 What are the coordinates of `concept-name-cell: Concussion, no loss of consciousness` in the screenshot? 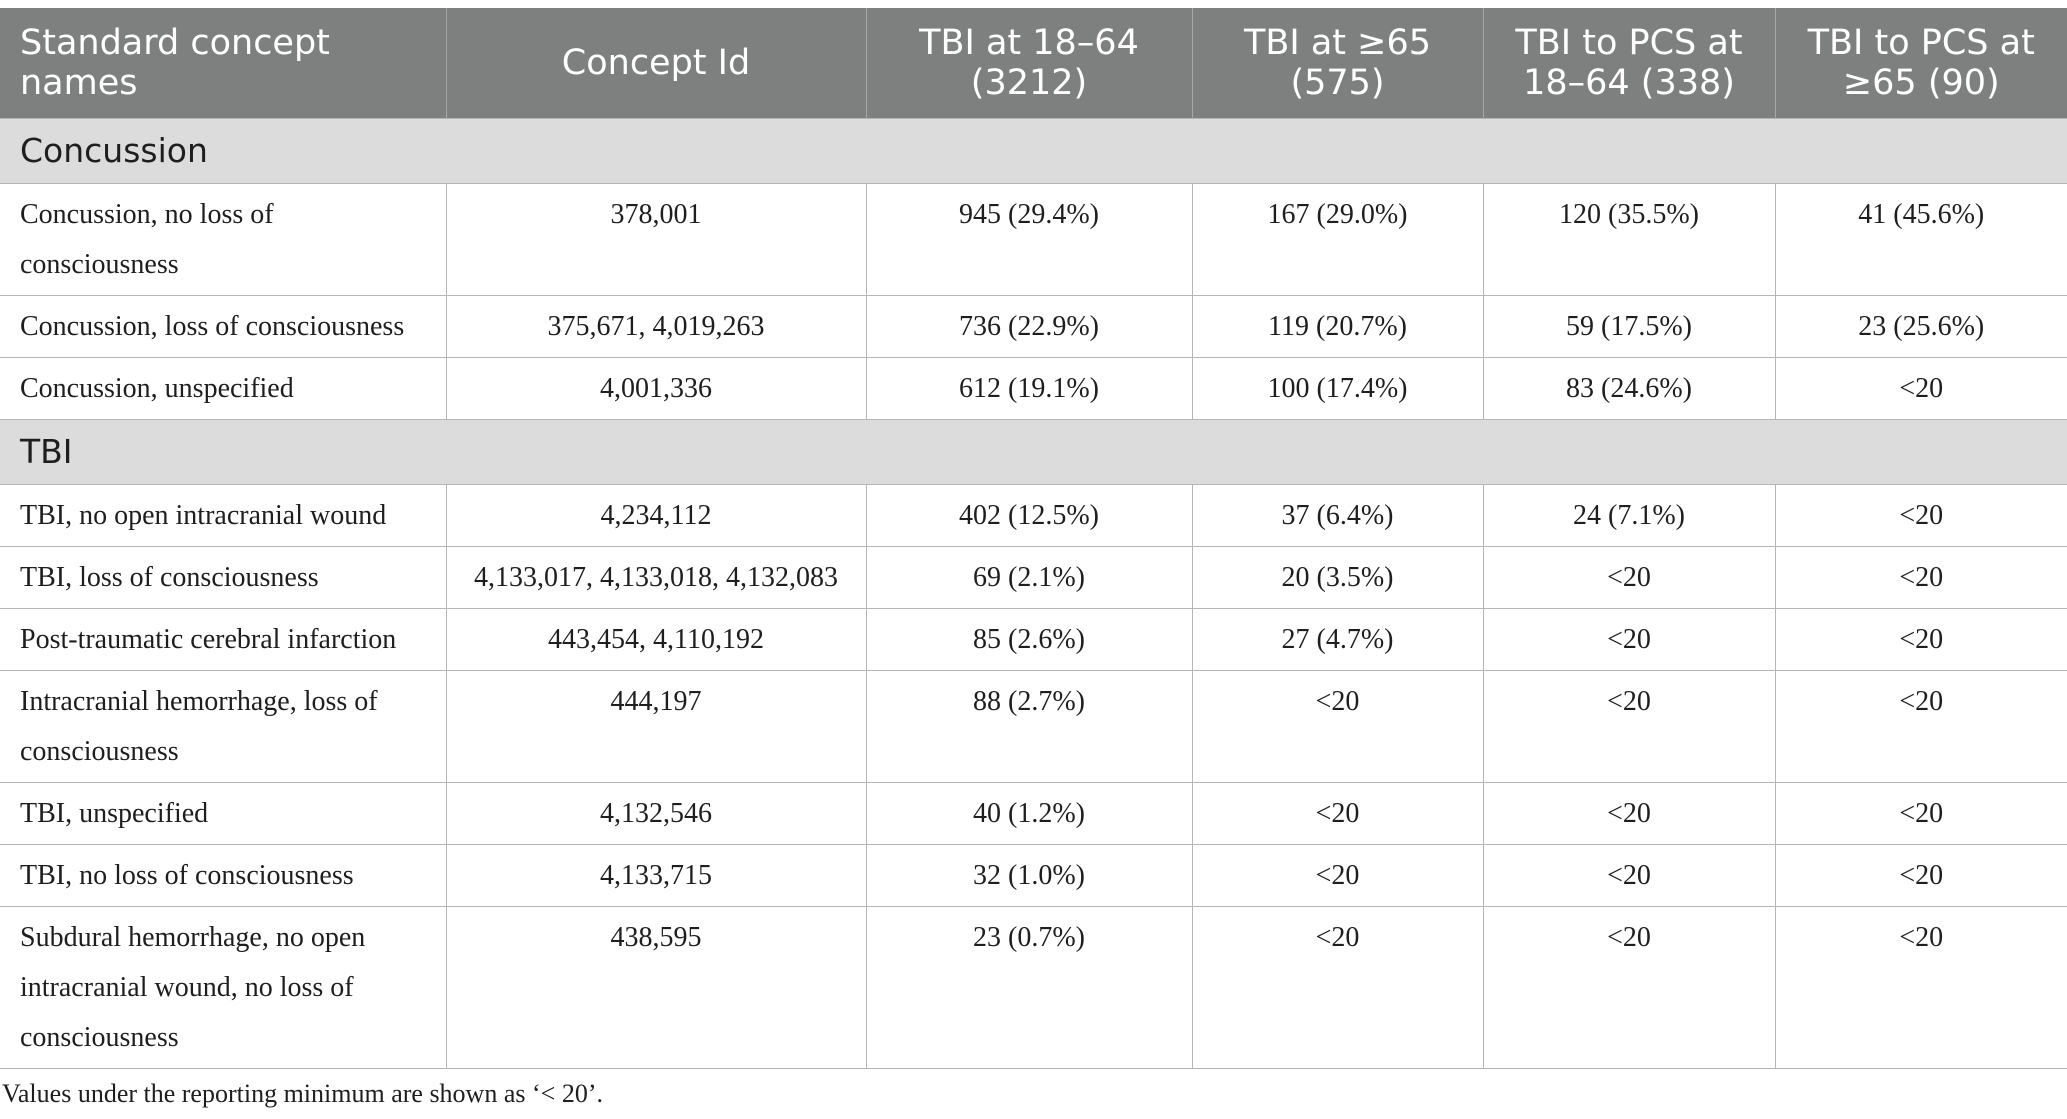 It's located at (223, 239).